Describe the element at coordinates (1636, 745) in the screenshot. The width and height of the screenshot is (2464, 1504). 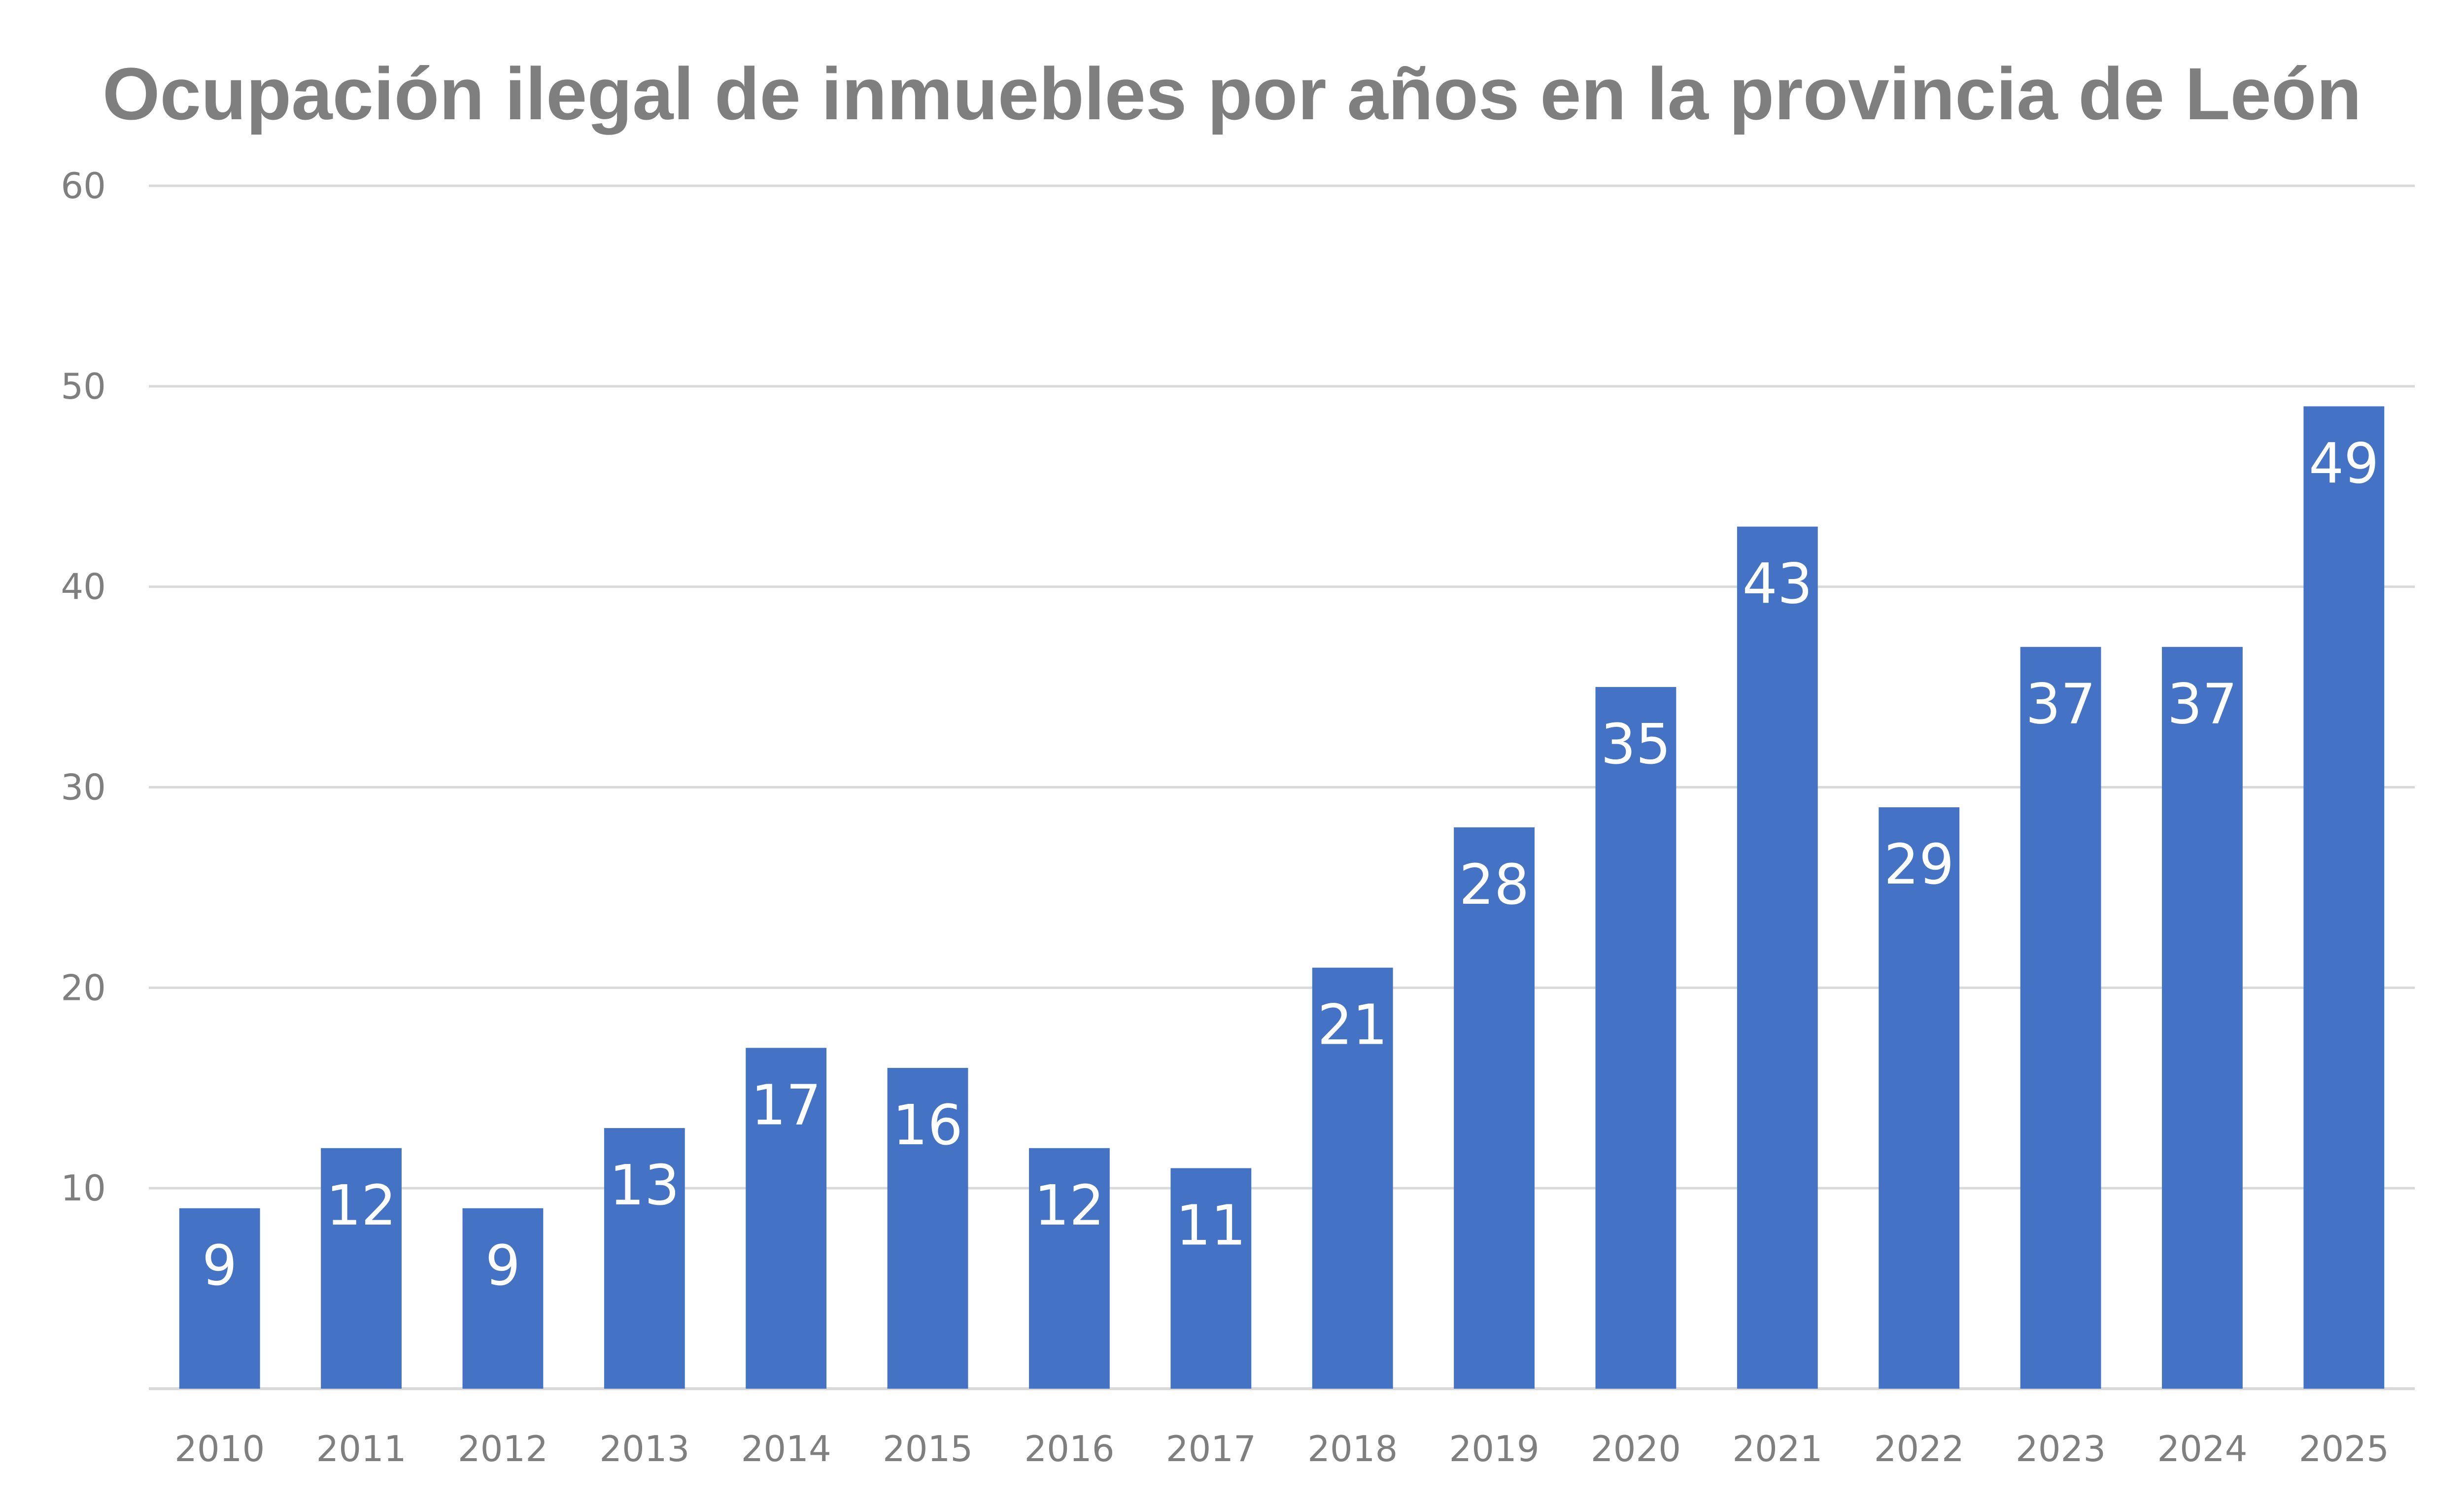
I see `data-label: 35` at that location.